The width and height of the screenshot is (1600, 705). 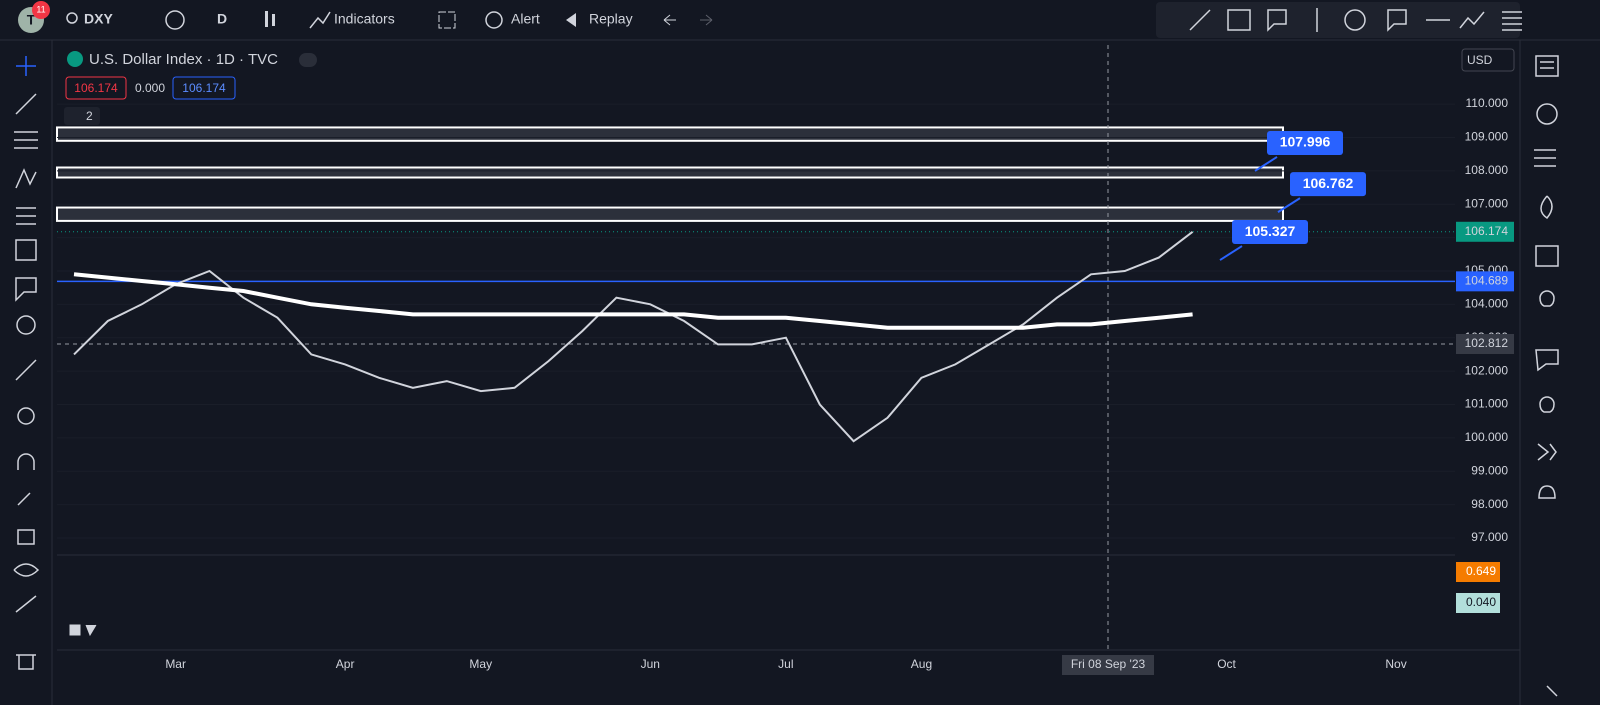 What do you see at coordinates (650, 664) in the screenshot?
I see `x-tick-label: Jun` at bounding box center [650, 664].